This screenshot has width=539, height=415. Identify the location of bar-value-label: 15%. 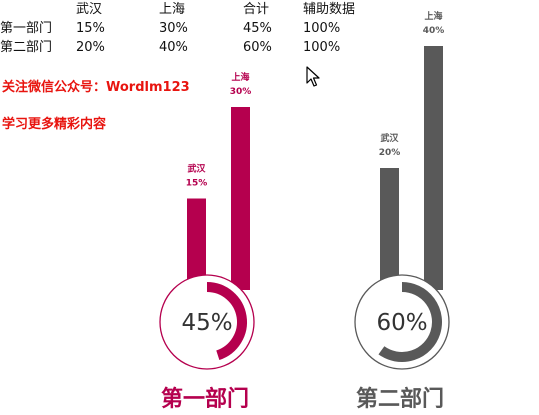
(197, 184).